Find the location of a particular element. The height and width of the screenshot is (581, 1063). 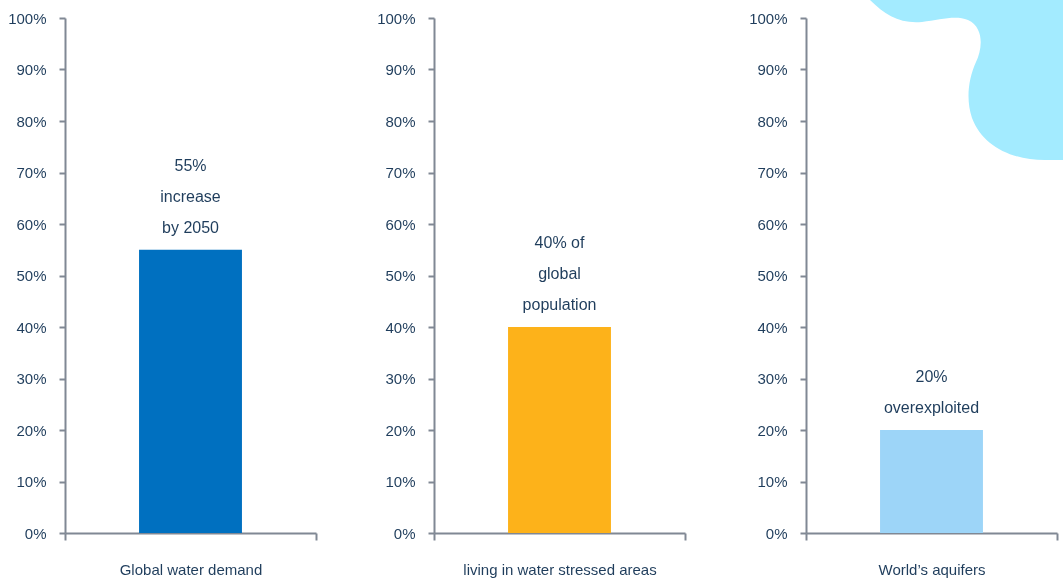

x-tick-label: living in water stressed areas is located at coordinates (560, 569).